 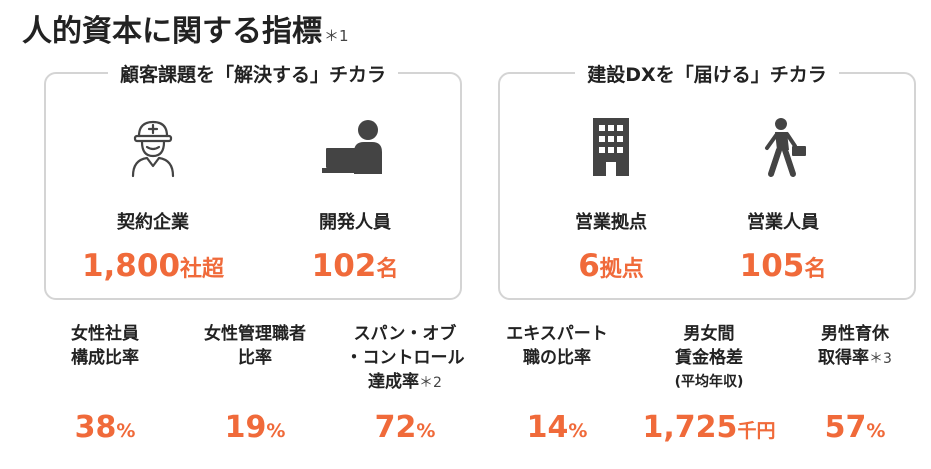 I want to click on stat-label: 男性育休 取得率＊3, so click(x=855, y=346).